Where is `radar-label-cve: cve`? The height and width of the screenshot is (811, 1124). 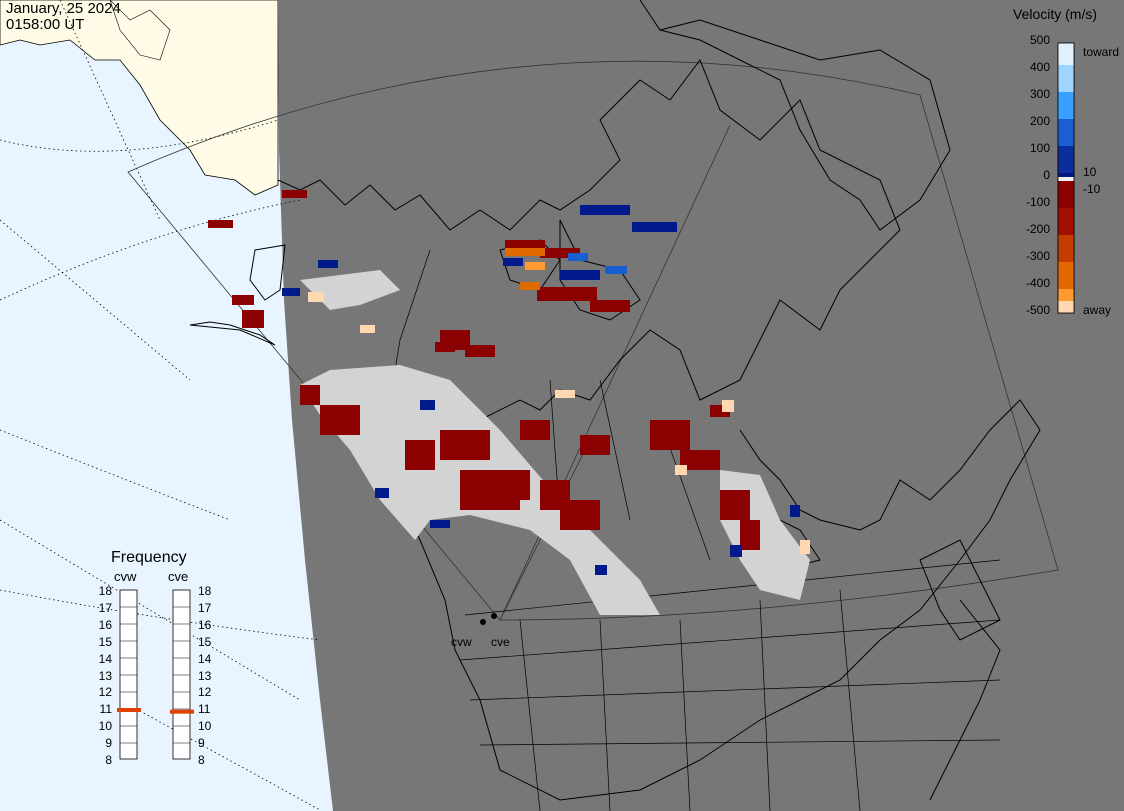
radar-label-cve: cve is located at coordinates (178, 576).